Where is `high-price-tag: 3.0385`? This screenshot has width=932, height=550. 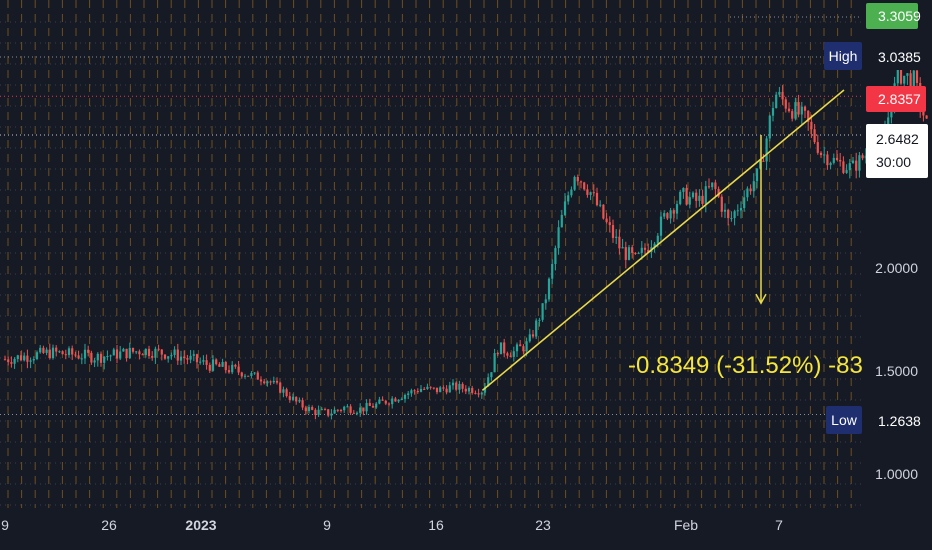 high-price-tag: 3.0385 is located at coordinates (899, 57).